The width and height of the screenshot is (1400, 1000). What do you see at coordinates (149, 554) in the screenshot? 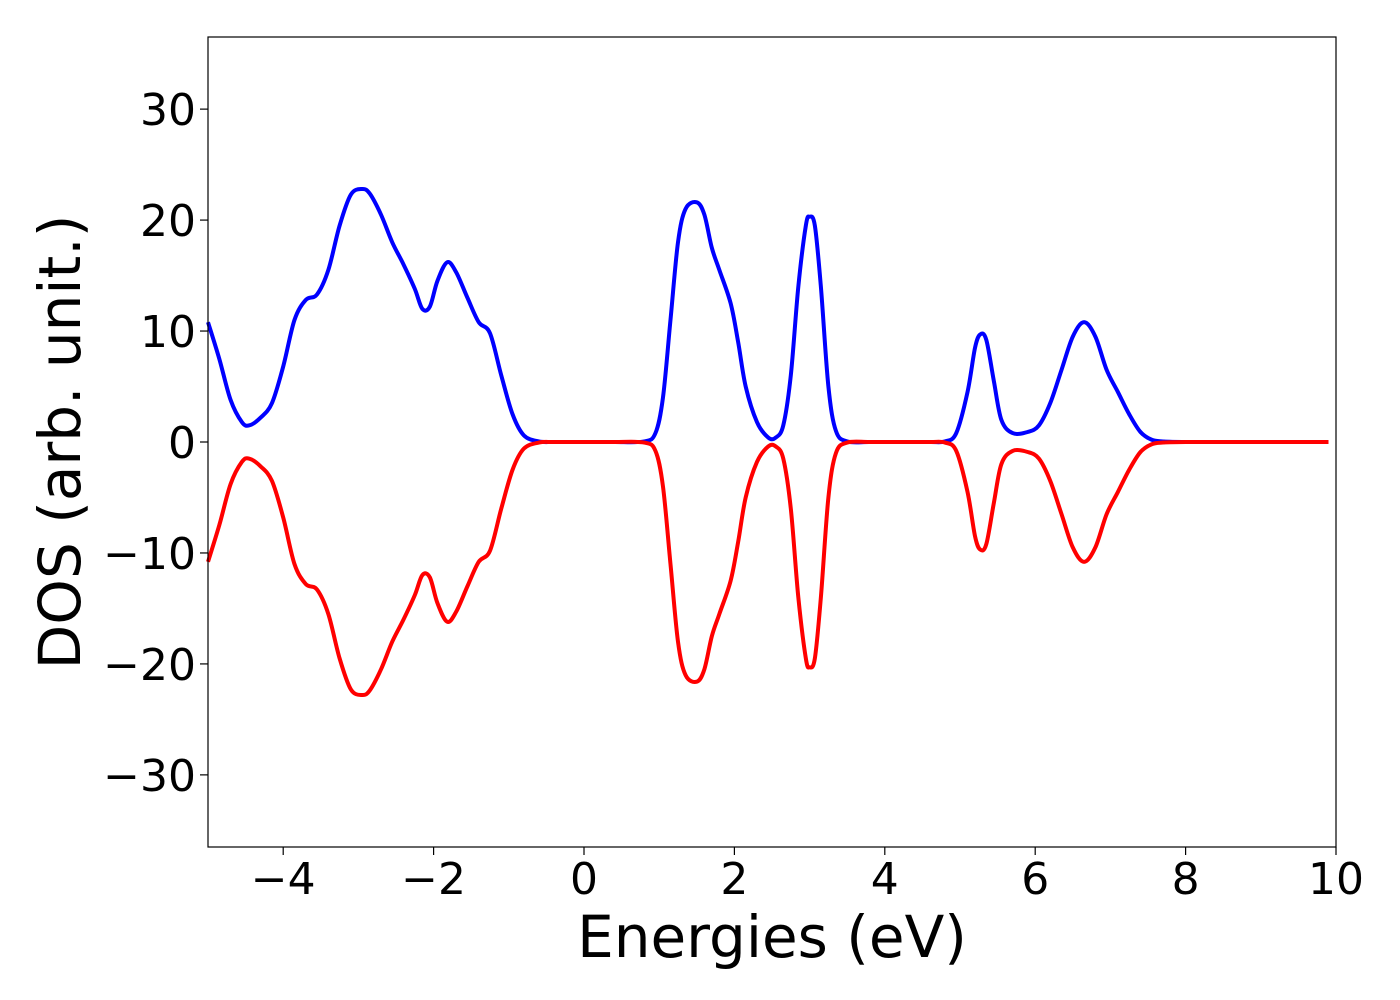
I see `y-tick-label: −10` at bounding box center [149, 554].